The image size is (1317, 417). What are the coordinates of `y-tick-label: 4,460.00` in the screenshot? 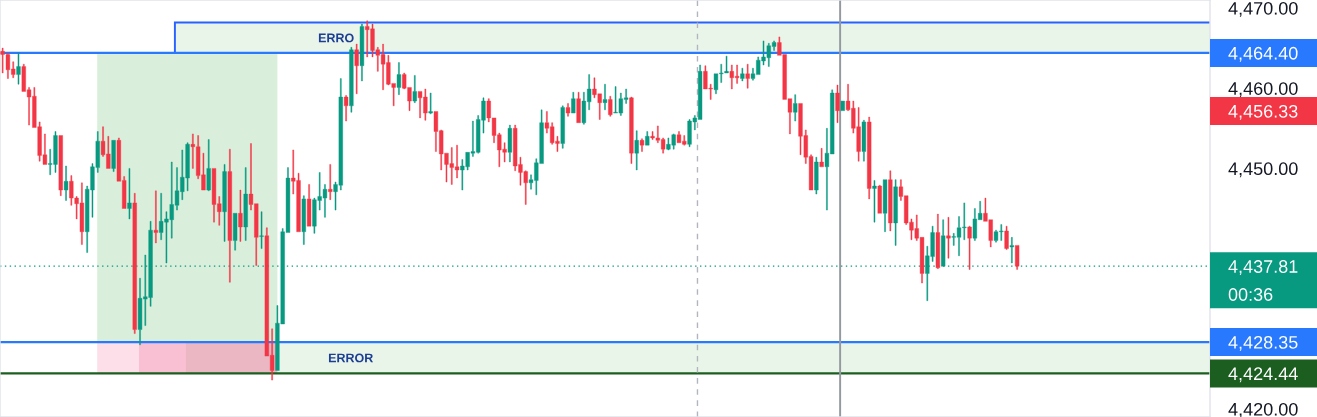 It's located at (1263, 90).